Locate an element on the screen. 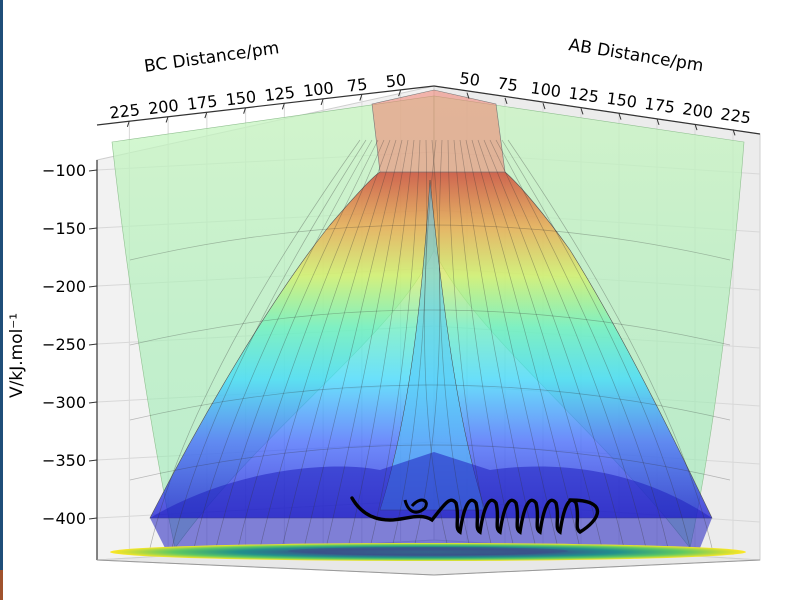 The width and height of the screenshot is (799, 600). bc-tick-label: 50 is located at coordinates (396, 80).